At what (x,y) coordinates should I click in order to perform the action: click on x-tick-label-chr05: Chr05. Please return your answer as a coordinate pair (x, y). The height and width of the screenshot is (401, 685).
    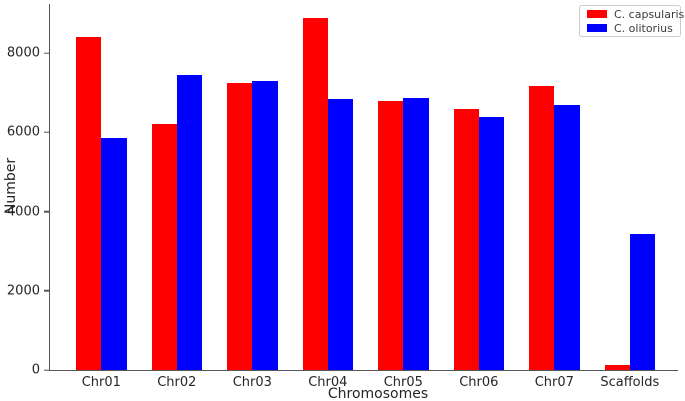
    Looking at the image, I should click on (403, 382).